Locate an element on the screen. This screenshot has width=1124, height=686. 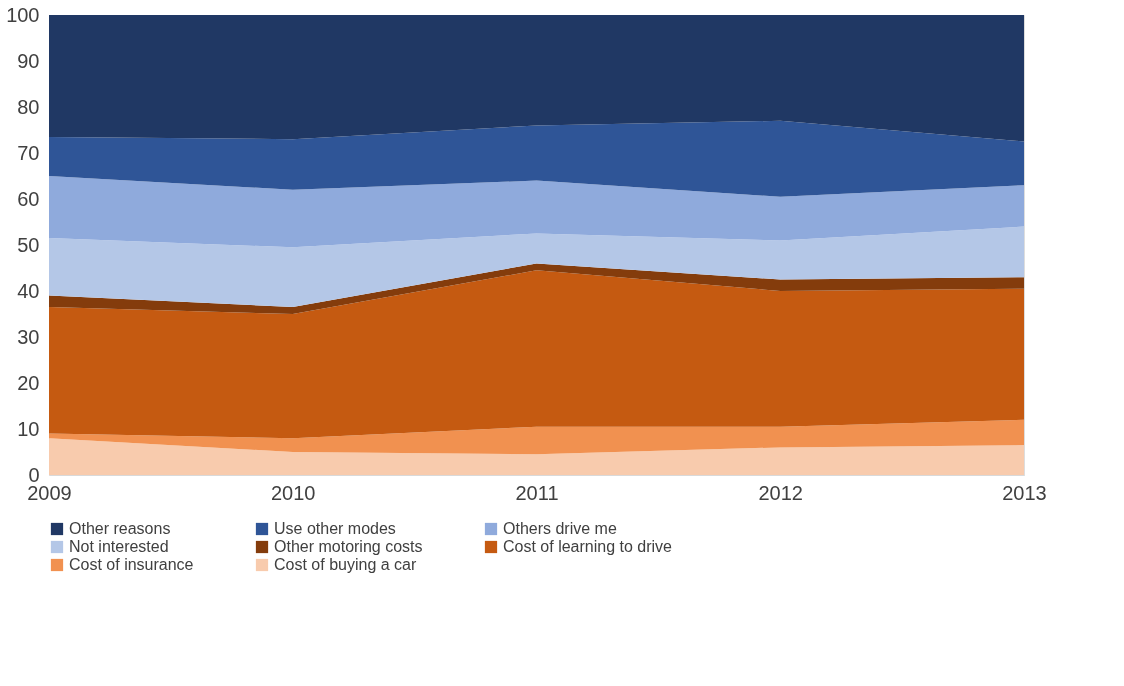
legend-label: Cost of insurance is located at coordinates (131, 564).